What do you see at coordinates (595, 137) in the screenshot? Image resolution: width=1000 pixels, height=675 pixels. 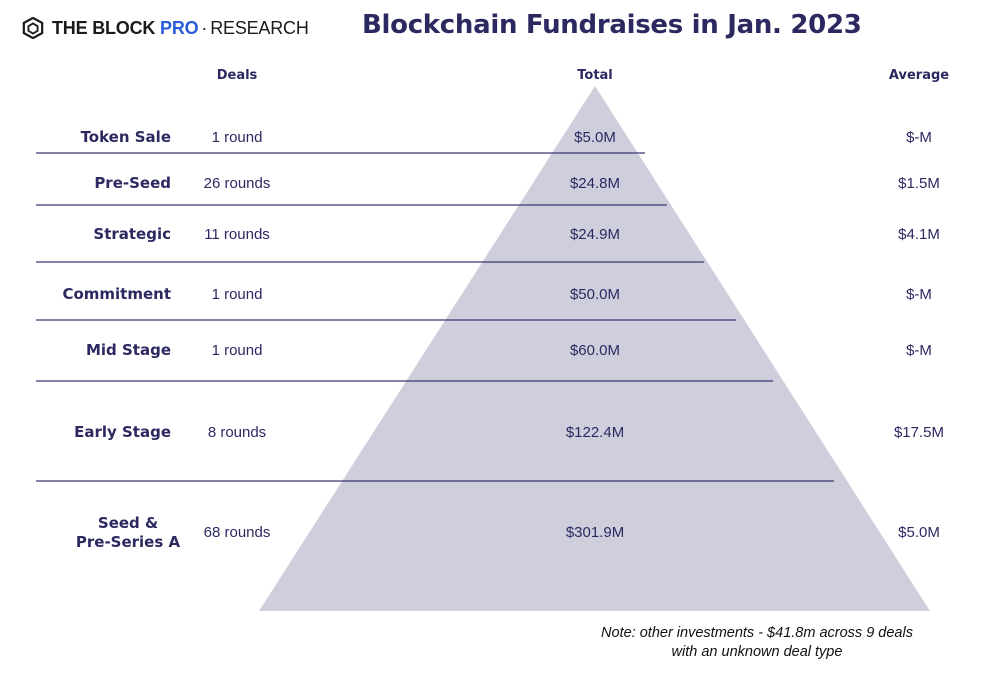 I see `total-label: $5.0M` at bounding box center [595, 137].